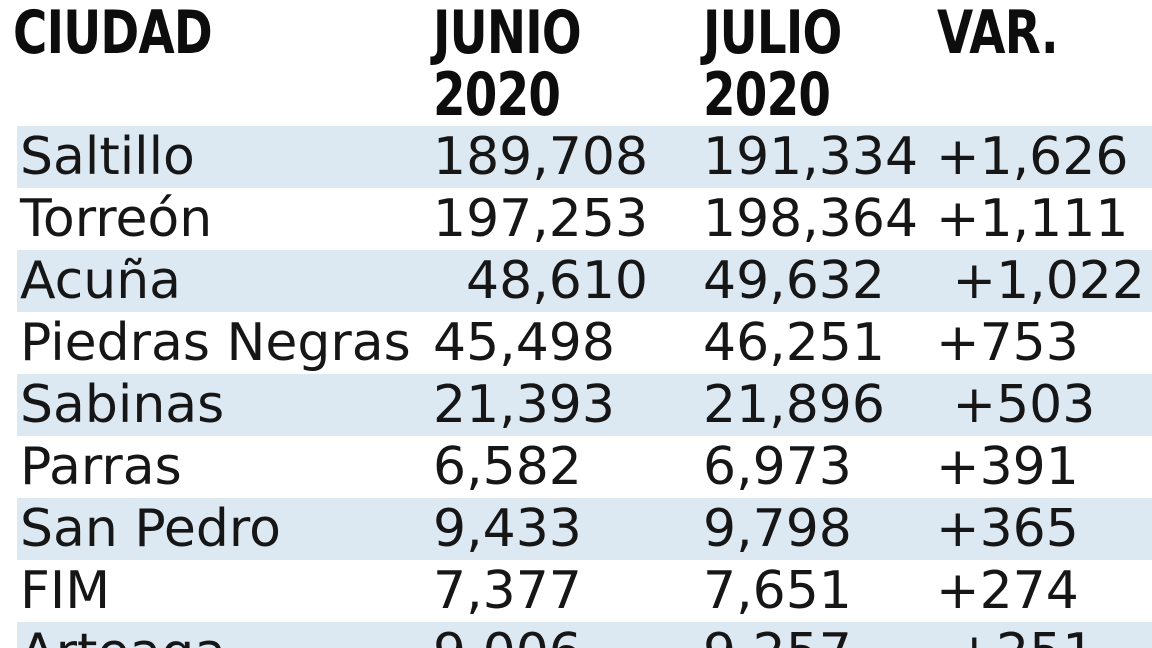 Image resolution: width=1152 pixels, height=648 pixels. I want to click on cell-junio: 21,393, so click(524, 405).